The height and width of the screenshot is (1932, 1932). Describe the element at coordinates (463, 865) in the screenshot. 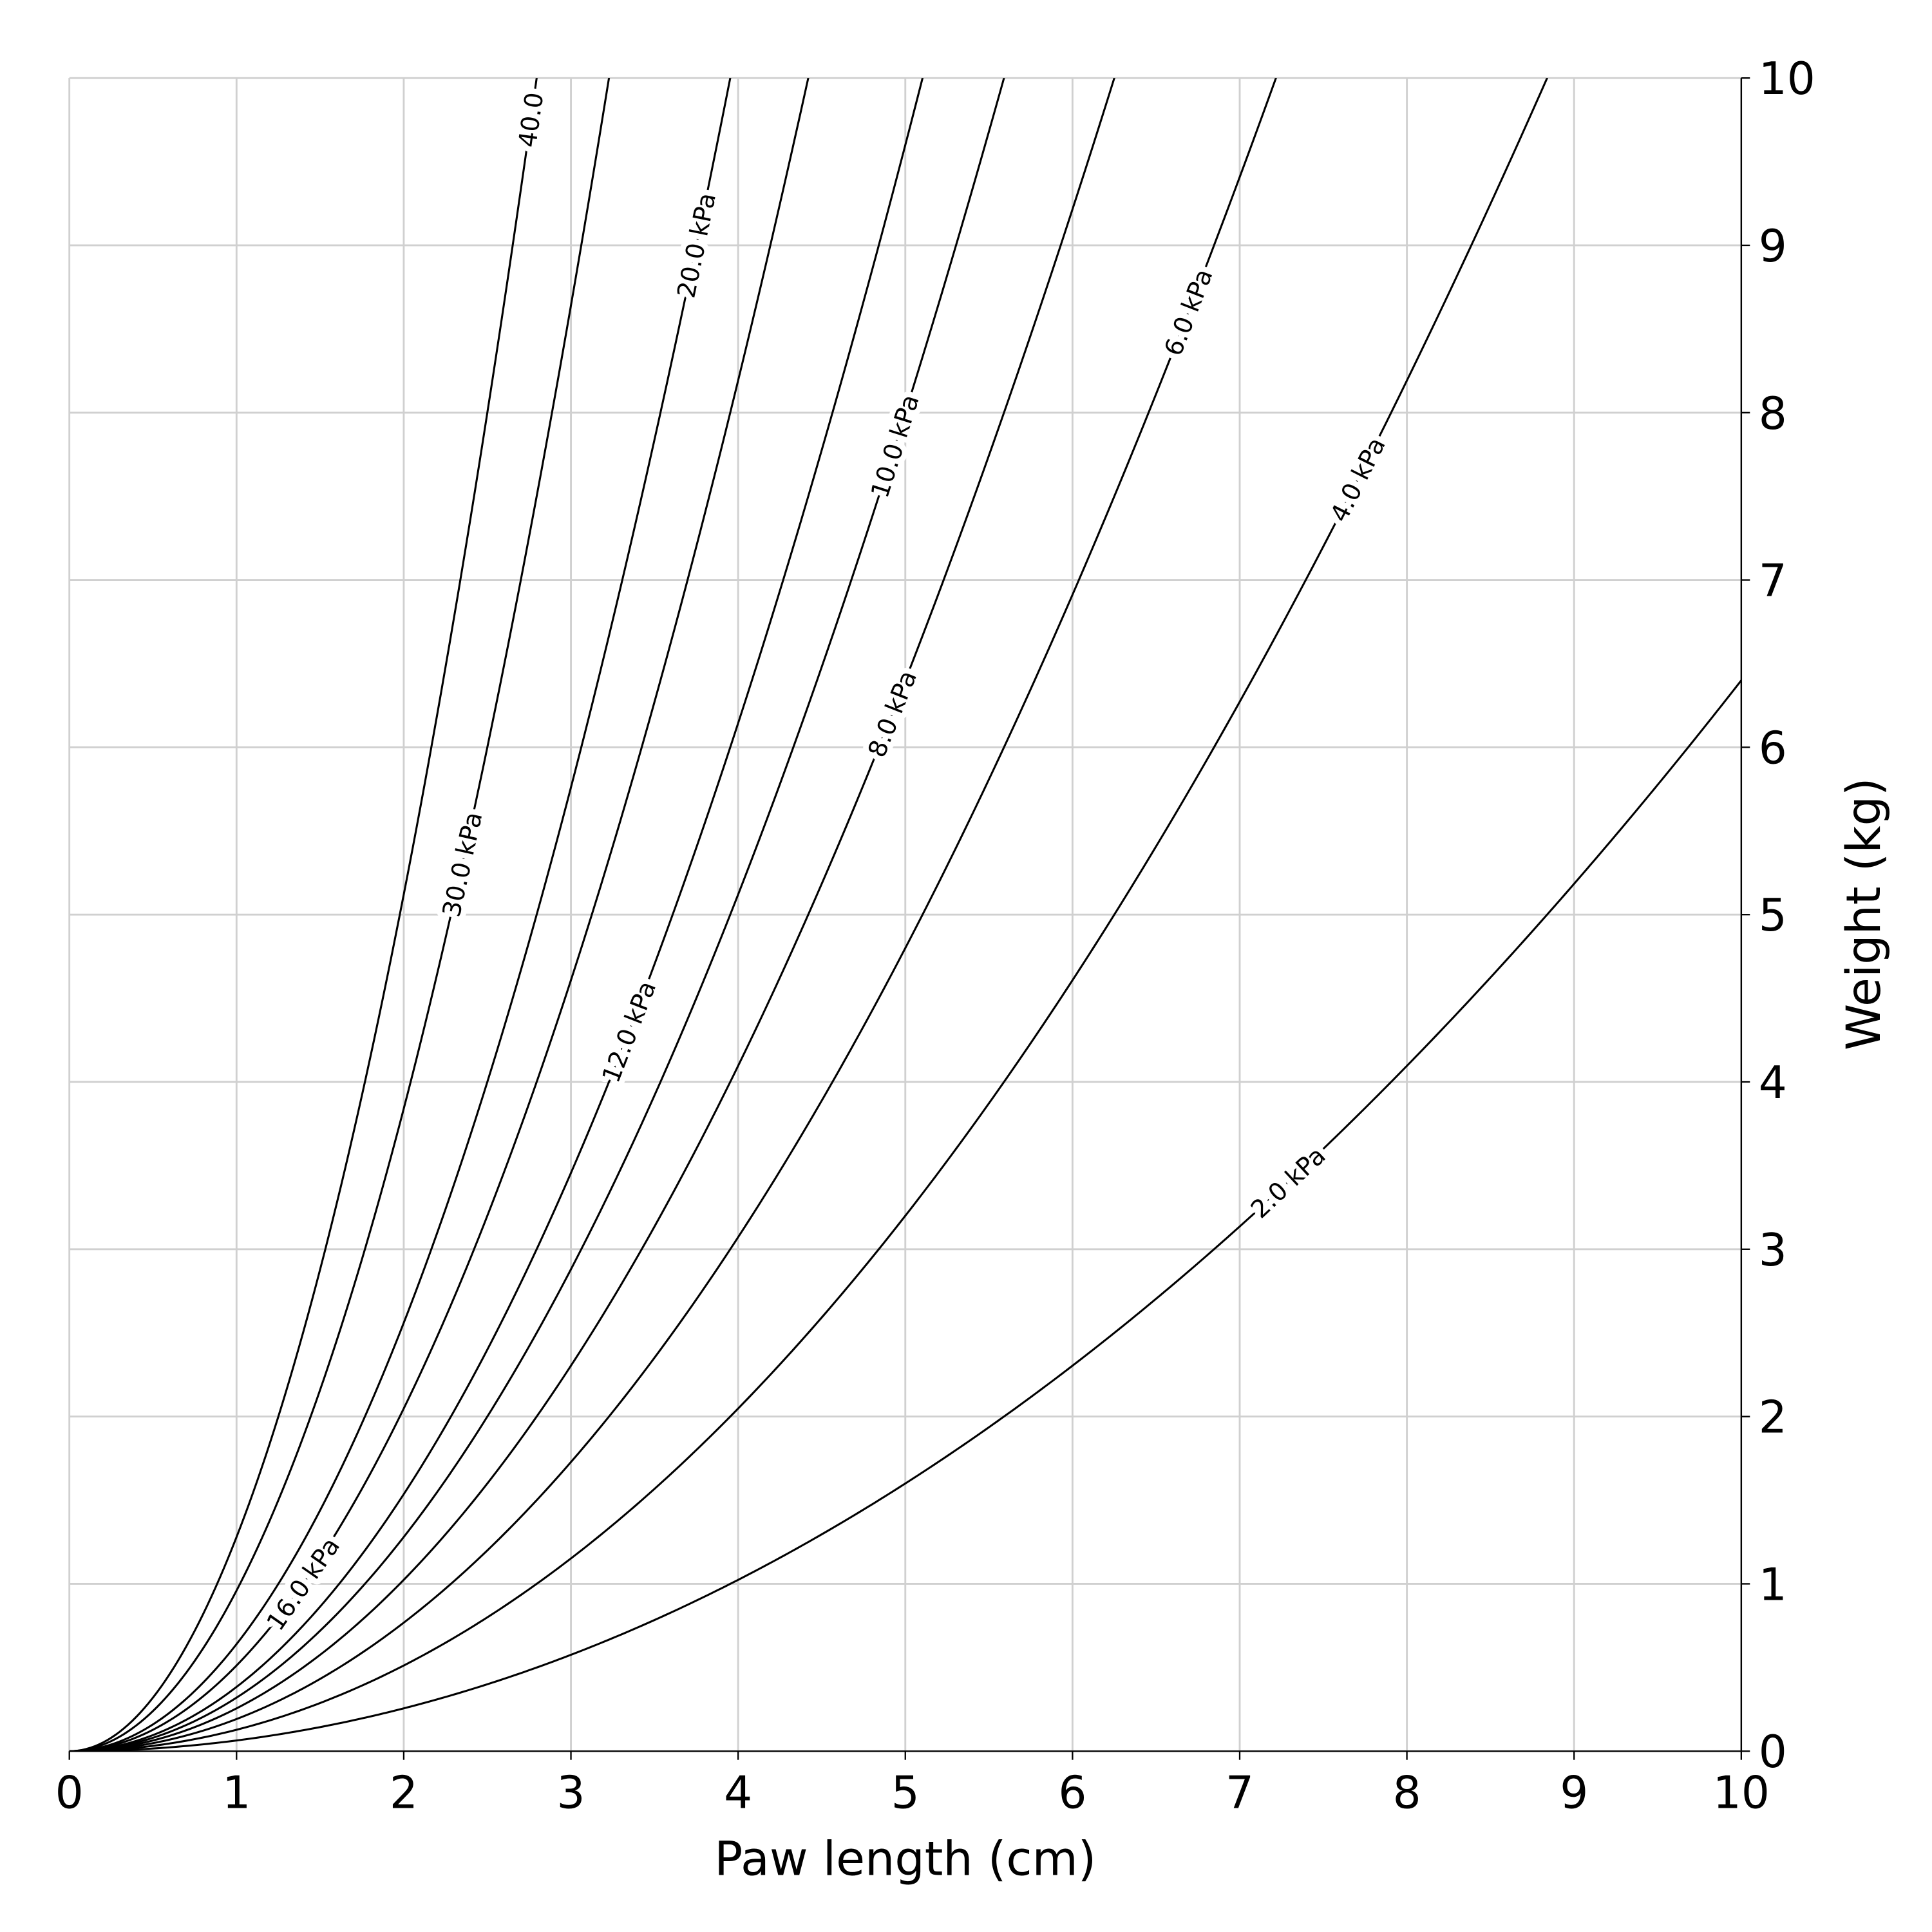

I see `contour-label: 30.0 kPa` at that location.